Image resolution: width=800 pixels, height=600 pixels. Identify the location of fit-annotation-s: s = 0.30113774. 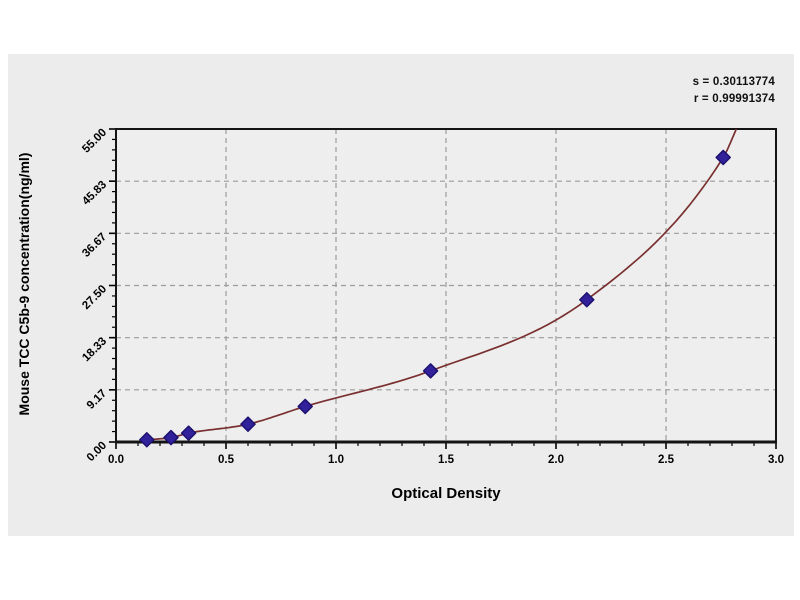
(733, 82).